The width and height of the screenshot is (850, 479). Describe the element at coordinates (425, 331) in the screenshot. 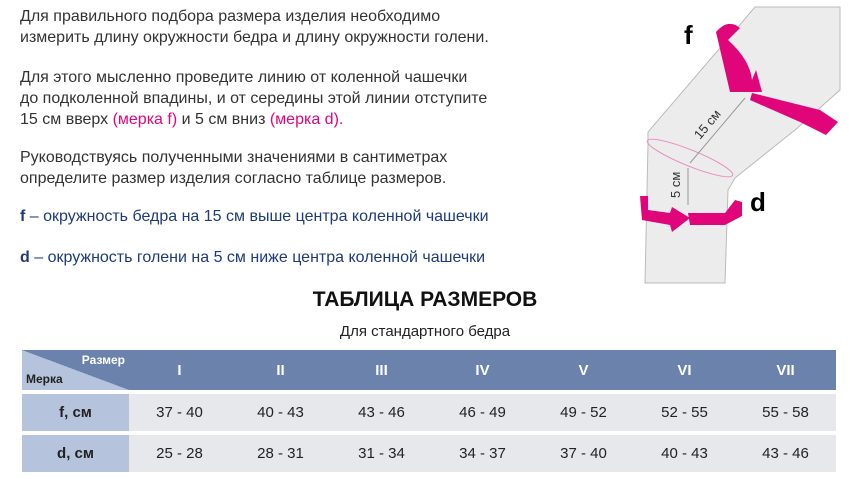

I see `table-subtitle: Для стандартного бедра` at that location.